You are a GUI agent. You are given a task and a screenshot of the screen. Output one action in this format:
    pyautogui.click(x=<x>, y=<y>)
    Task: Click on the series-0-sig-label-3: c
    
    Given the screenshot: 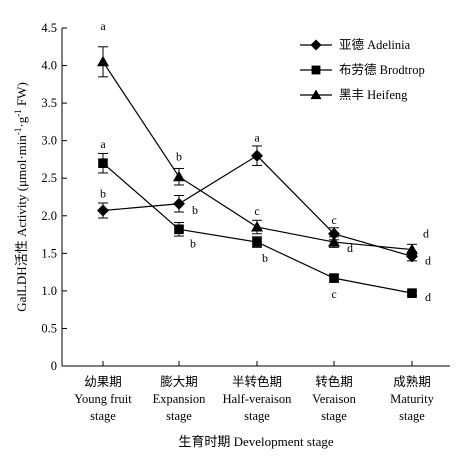 What is the action you would take?
    pyautogui.click(x=333, y=220)
    